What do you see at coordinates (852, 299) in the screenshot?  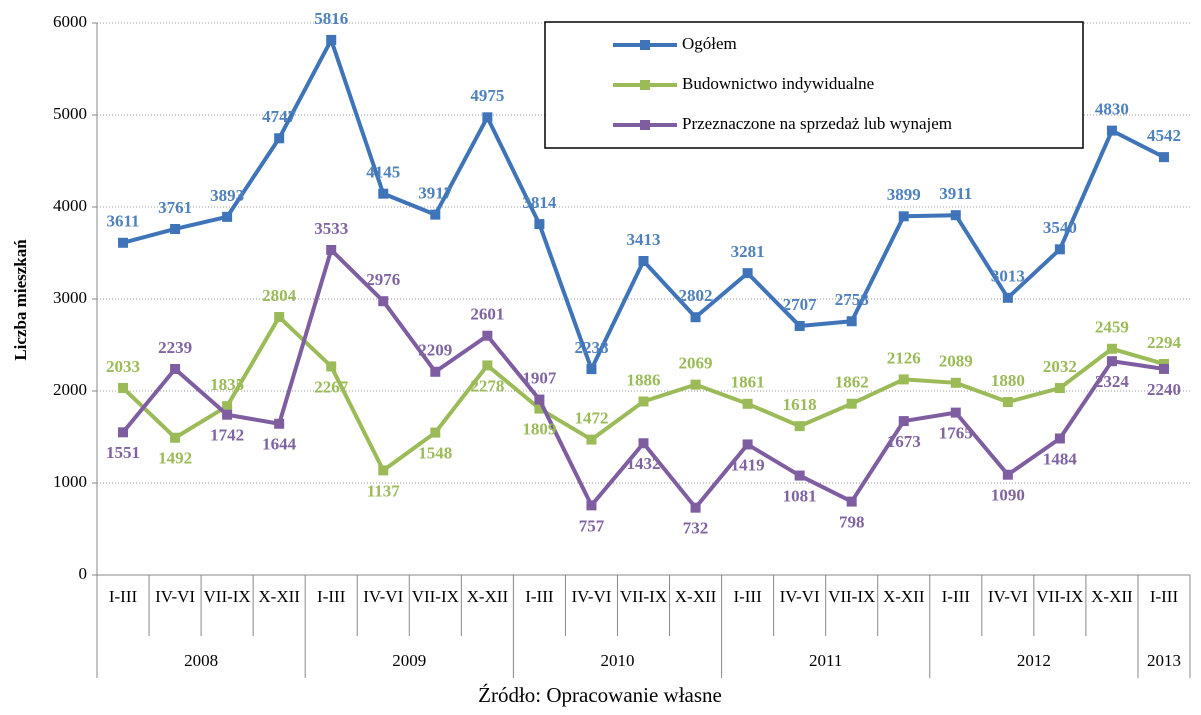 I see `data-label: 2758` at bounding box center [852, 299].